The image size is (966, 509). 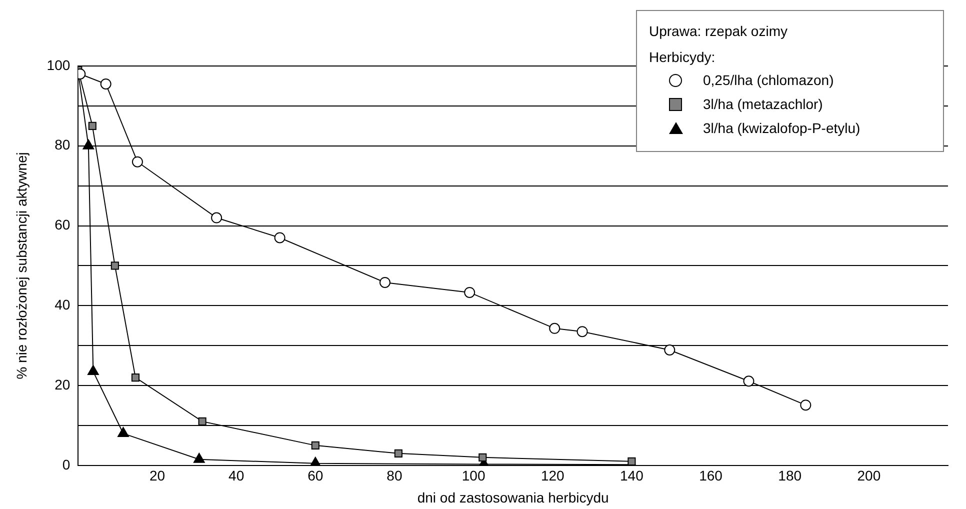 What do you see at coordinates (869, 476) in the screenshot?
I see `x-tick-label: 200` at bounding box center [869, 476].